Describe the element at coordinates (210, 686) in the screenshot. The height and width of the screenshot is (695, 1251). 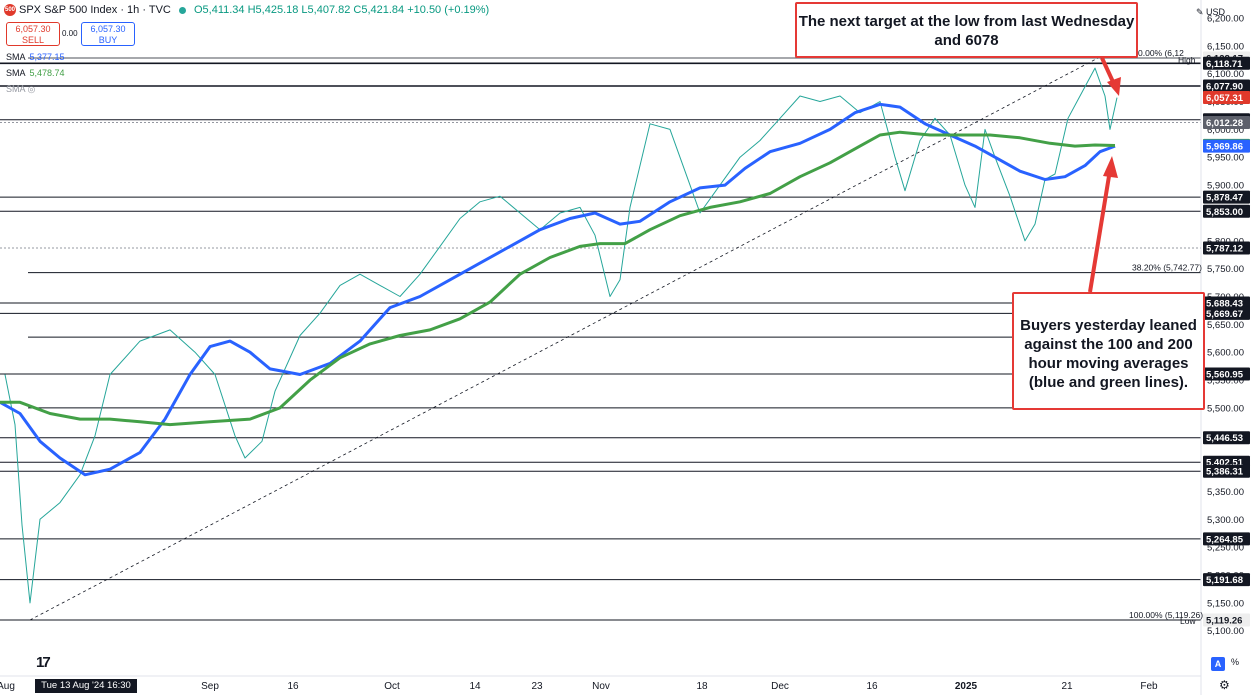
I see `time-tick-label: Sep` at that location.